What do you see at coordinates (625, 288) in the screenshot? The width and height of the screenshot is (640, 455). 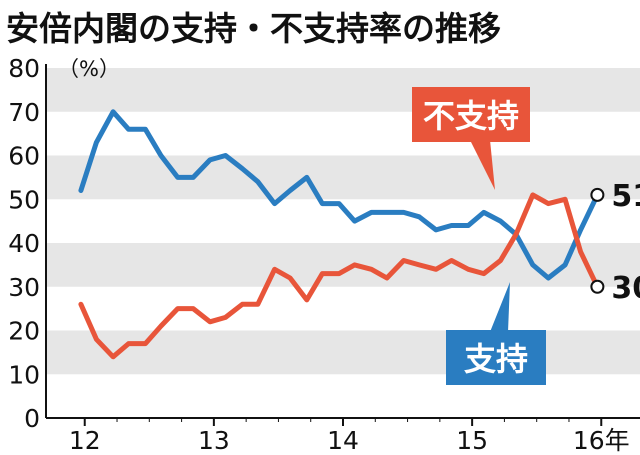 I see `end-value-label: 30` at bounding box center [625, 288].